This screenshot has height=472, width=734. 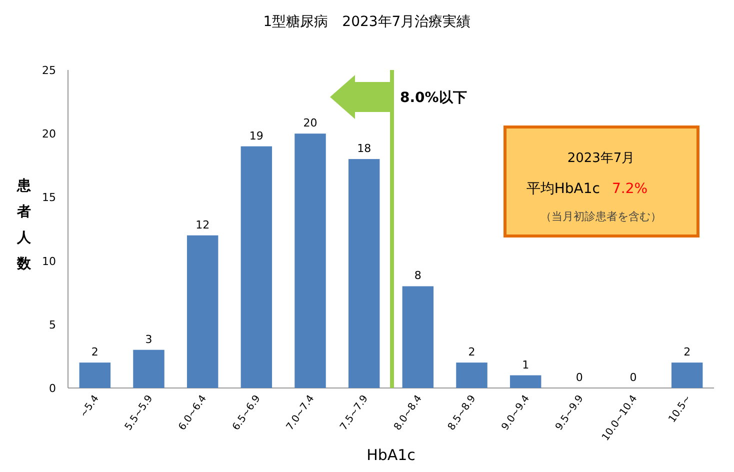 I want to click on y-tick-label: 15, so click(x=49, y=197).